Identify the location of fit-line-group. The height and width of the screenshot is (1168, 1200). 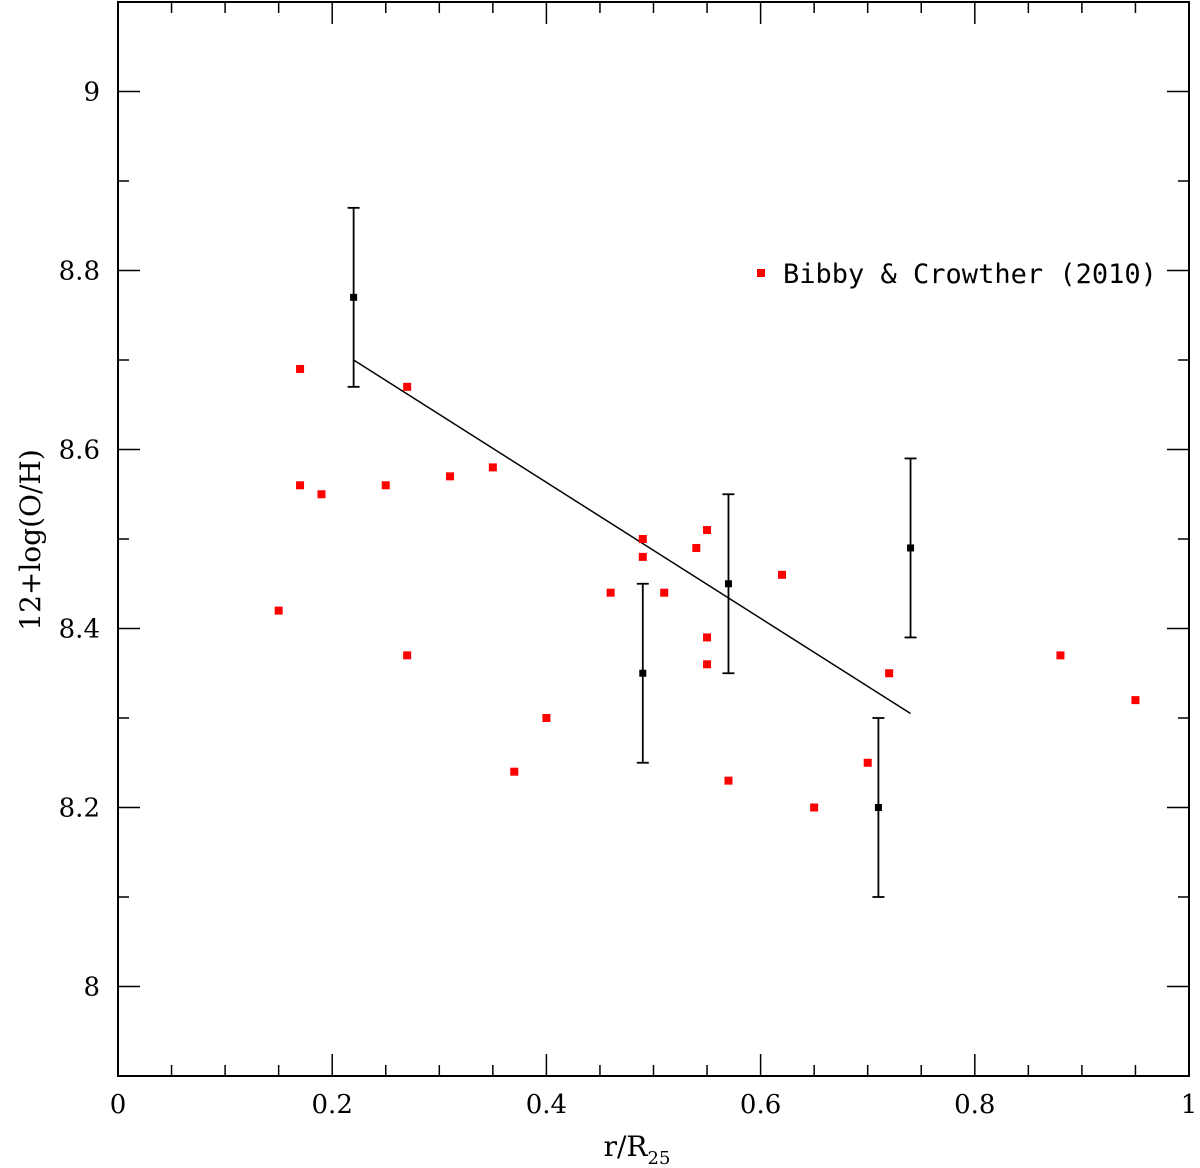
(632, 537).